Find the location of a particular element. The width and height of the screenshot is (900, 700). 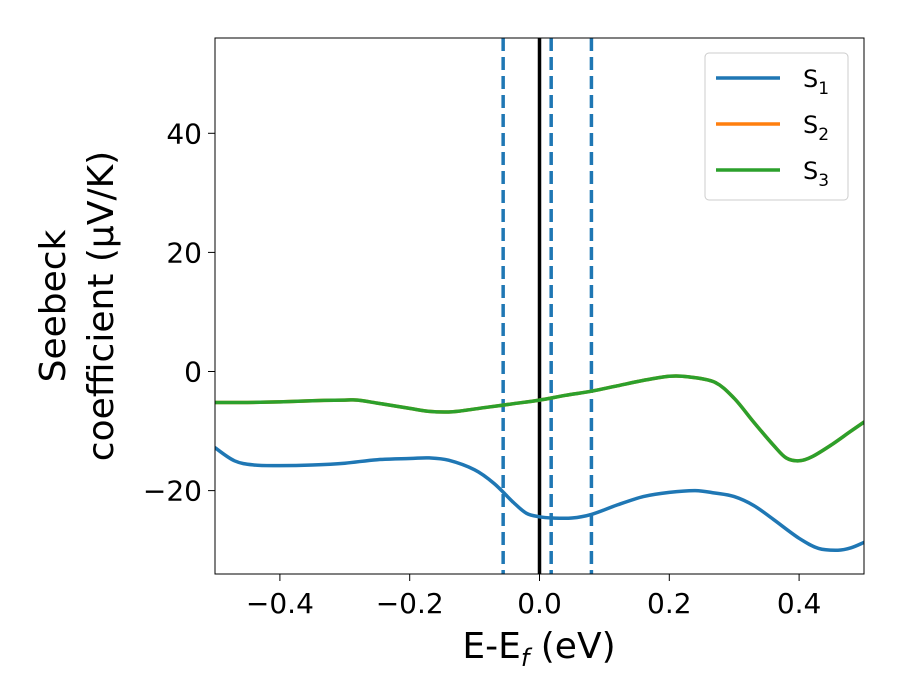

y-tick-label: 20 is located at coordinates (184, 252).